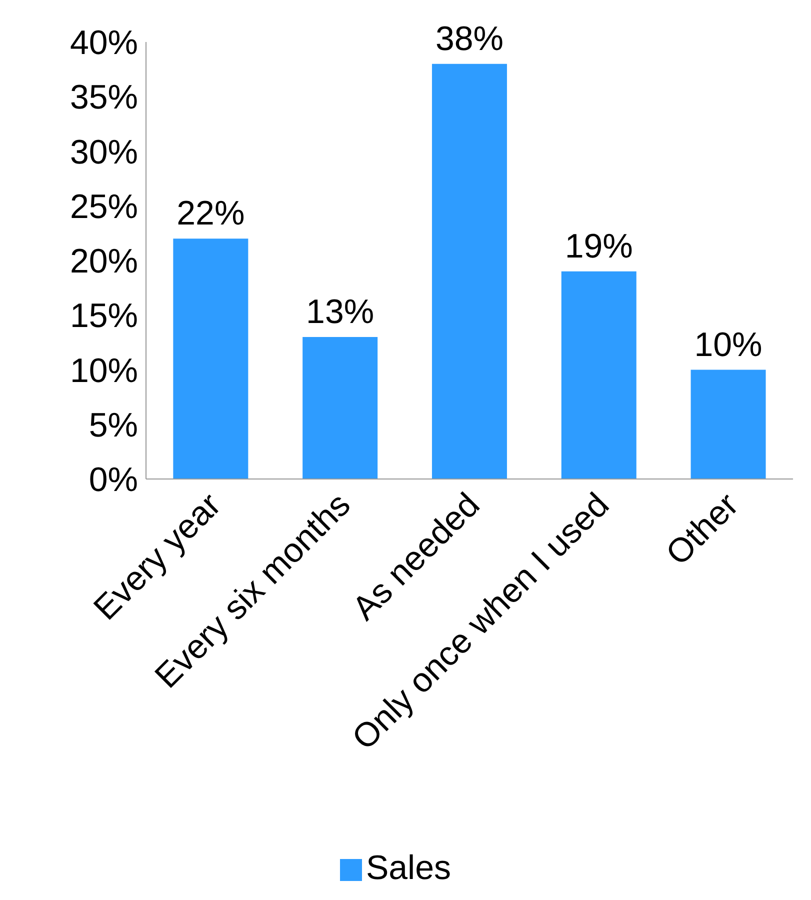 This screenshot has height=900, width=811. What do you see at coordinates (104, 97) in the screenshot?
I see `y-tick-label: 35%` at bounding box center [104, 97].